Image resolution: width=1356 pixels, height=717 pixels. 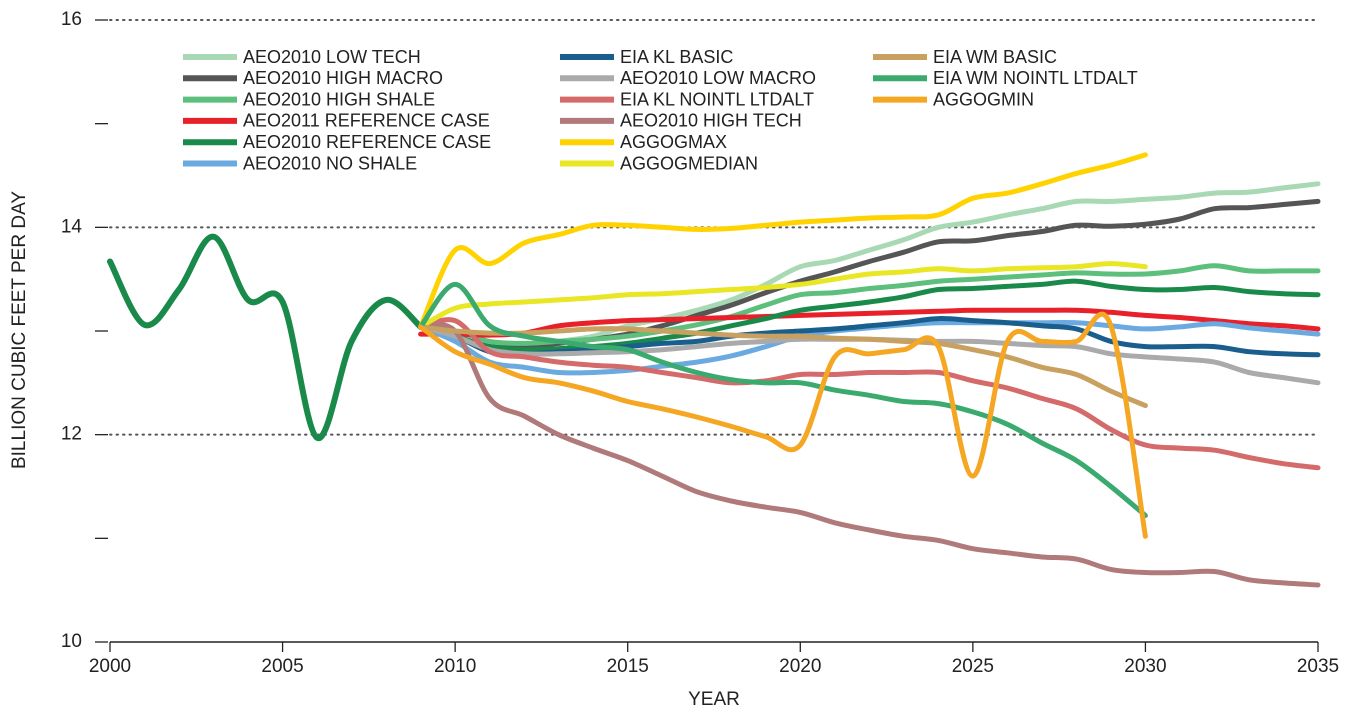 What do you see at coordinates (1318, 666) in the screenshot?
I see `x-tick-label: 2035` at bounding box center [1318, 666].